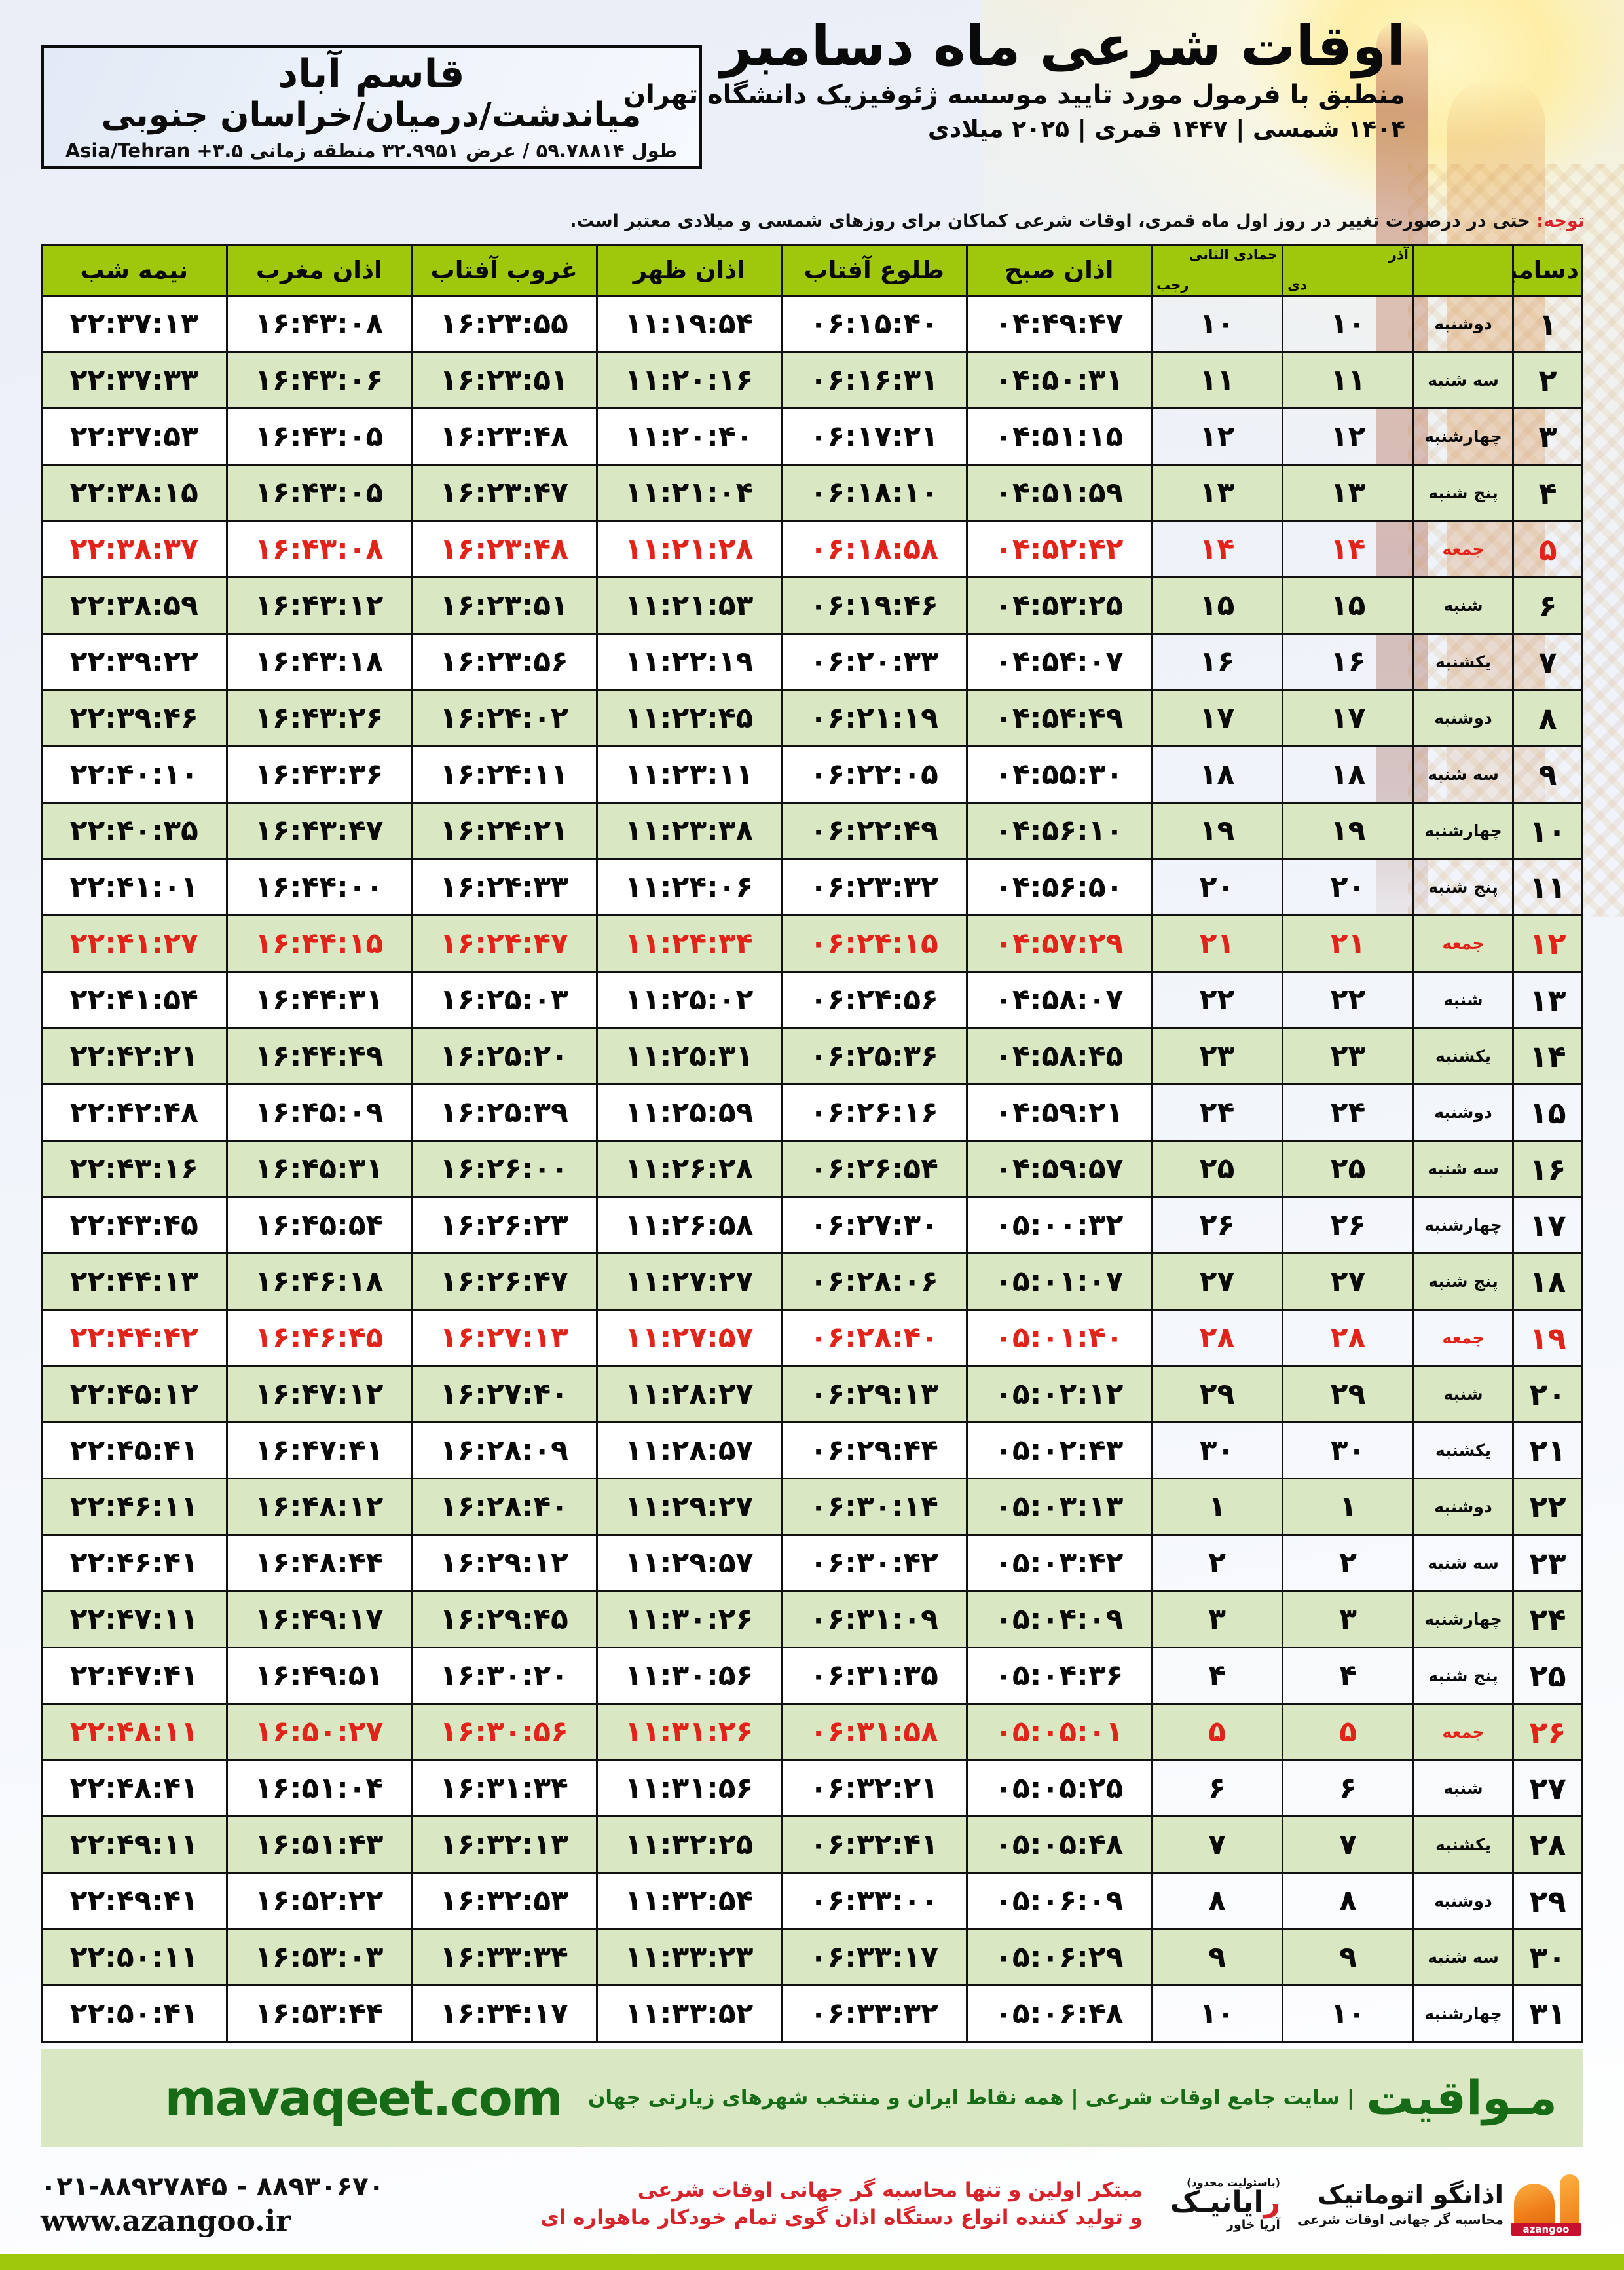  What do you see at coordinates (504, 943) in the screenshot?
I see `sunset-time-cell: ۱۶:۲۴:۴۷` at bounding box center [504, 943].